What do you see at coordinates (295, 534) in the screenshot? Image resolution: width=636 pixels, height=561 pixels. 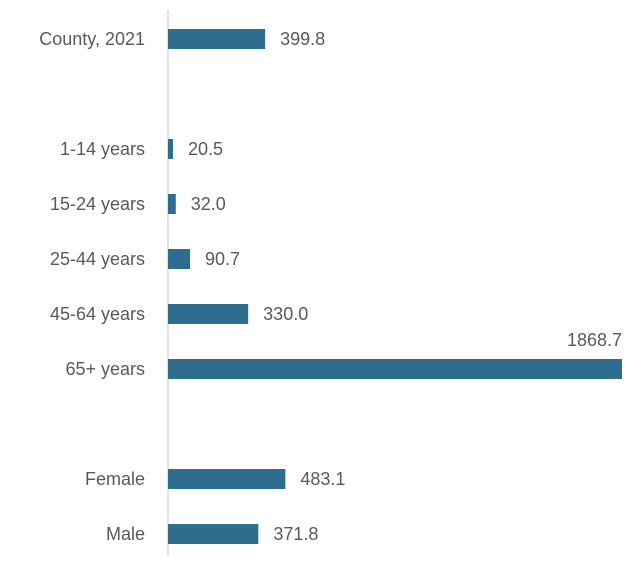 I see `value-label: 371.8` at bounding box center [295, 534].